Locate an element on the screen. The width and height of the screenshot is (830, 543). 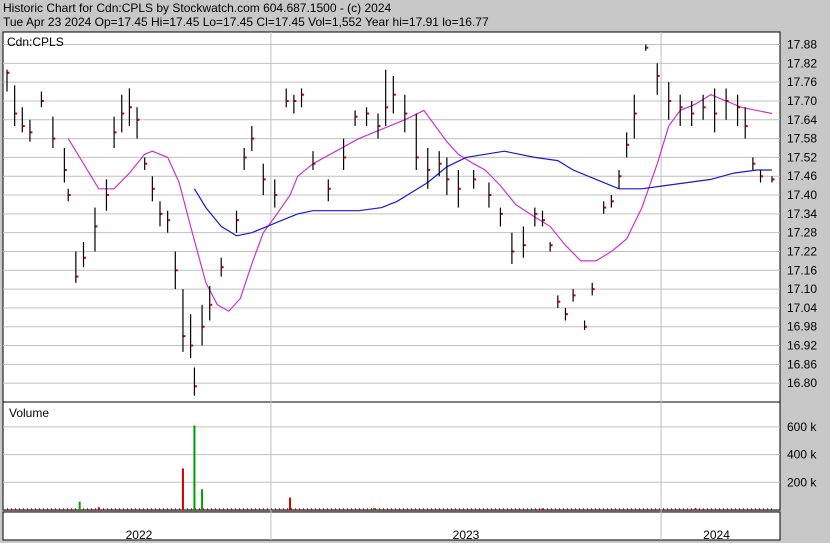
price-tick-label: 17.16 is located at coordinates (802, 270).